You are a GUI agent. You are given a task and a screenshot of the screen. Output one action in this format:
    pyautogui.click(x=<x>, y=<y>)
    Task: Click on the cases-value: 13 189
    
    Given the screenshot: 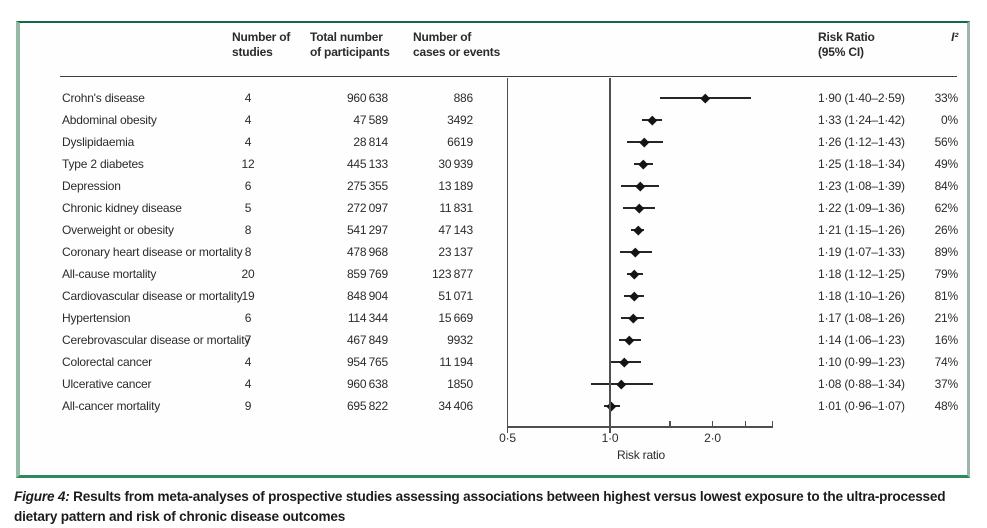 What is the action you would take?
    pyautogui.click(x=455, y=186)
    